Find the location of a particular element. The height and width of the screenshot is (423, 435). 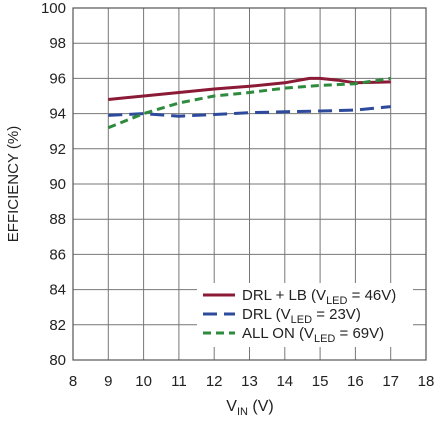

x-tick-label: 15 is located at coordinates (320, 381).